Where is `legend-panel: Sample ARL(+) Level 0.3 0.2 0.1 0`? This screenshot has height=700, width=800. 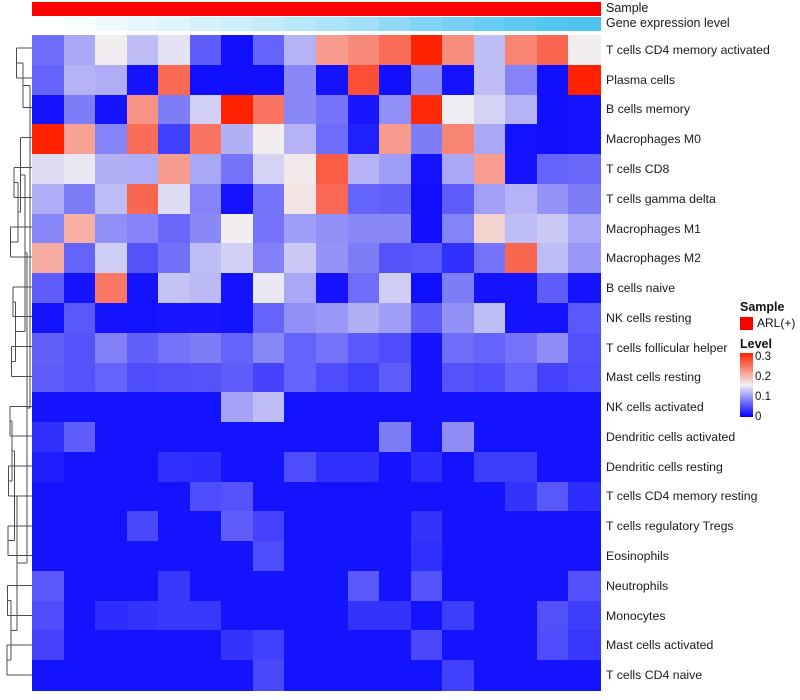 legend-panel: Sample ARL(+) Level 0.3 0.2 0.1 0 is located at coordinates (770, 361).